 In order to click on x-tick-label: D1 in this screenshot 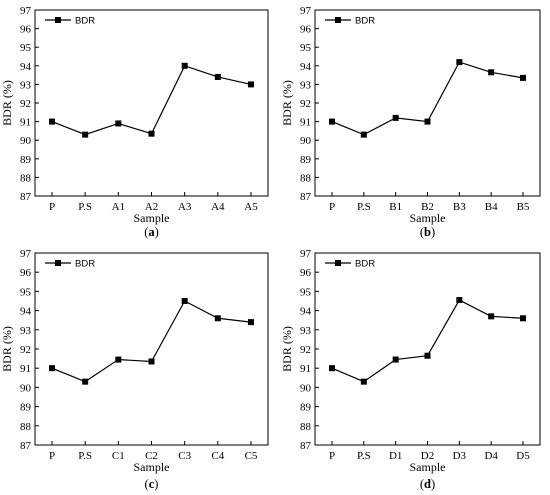, I will do `click(395, 456)`.